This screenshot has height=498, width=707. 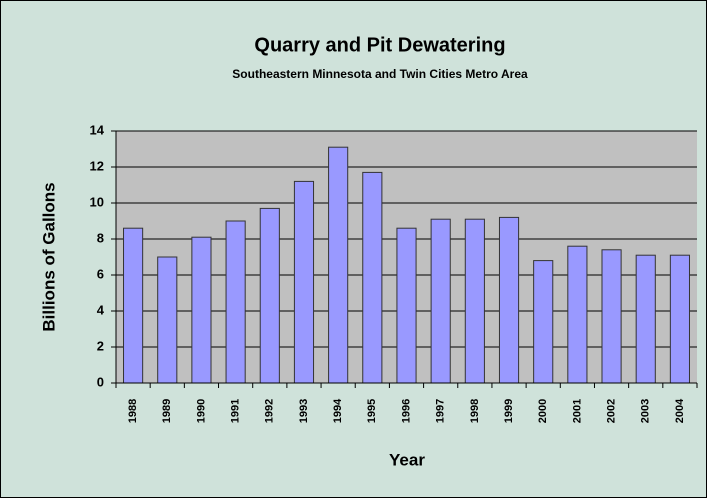 What do you see at coordinates (270, 411) in the screenshot?
I see `x-tick-label: 1992` at bounding box center [270, 411].